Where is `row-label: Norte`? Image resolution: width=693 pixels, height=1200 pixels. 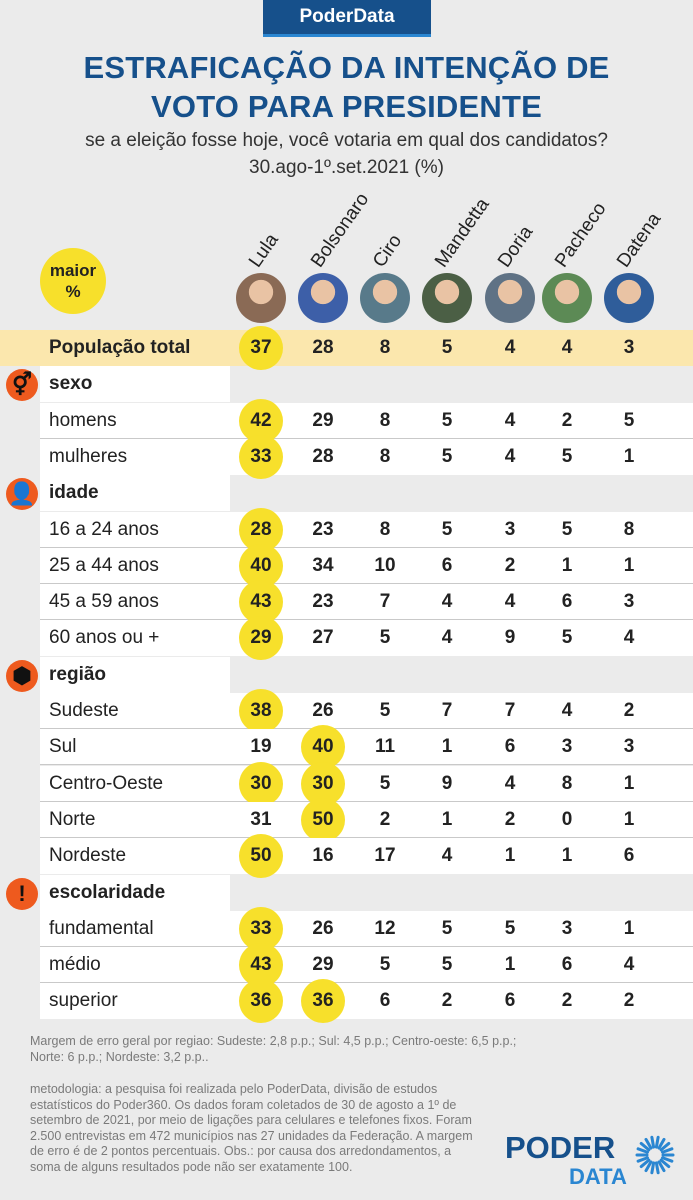
row-label: Norte is located at coordinates (72, 819).